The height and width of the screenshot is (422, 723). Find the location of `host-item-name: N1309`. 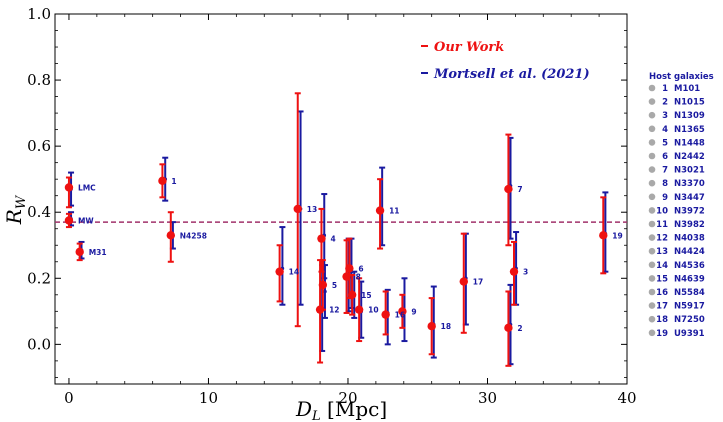

host-item-name: N1309 is located at coordinates (689, 116).